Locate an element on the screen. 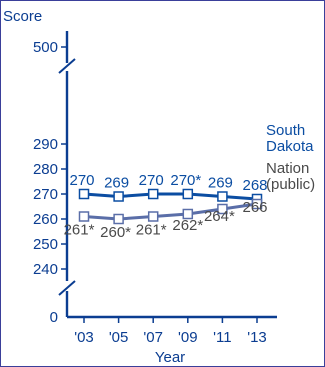 The width and height of the screenshot is (325, 367). y-tick-label-290: 290 is located at coordinates (45, 144).